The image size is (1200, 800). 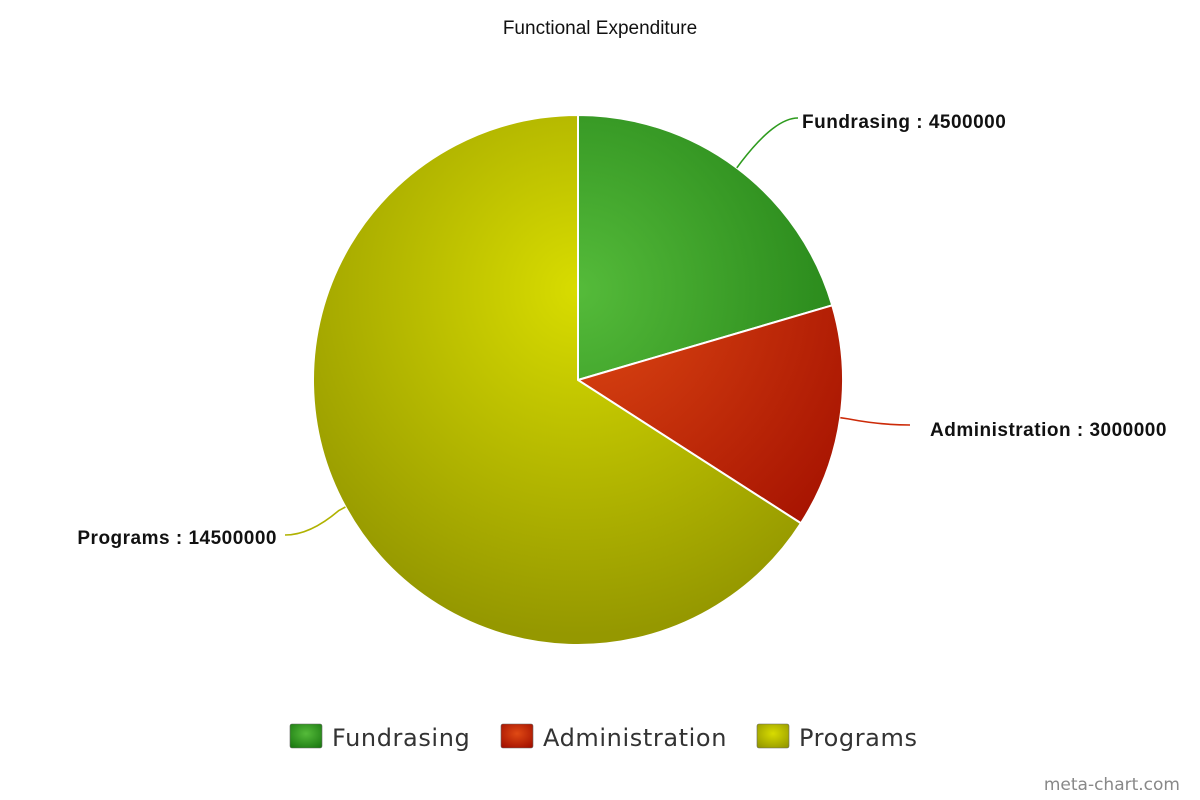 I want to click on legend-label-administration: Administration, so click(x=635, y=738).